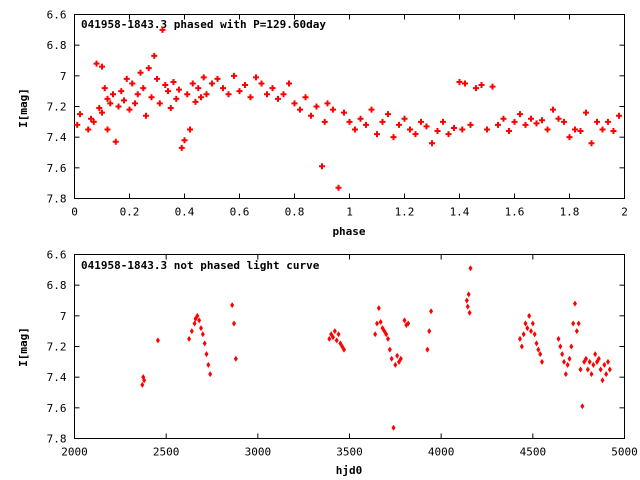 The image size is (640, 480). What do you see at coordinates (349, 212) in the screenshot?
I see `x-tick-label: 1` at bounding box center [349, 212].